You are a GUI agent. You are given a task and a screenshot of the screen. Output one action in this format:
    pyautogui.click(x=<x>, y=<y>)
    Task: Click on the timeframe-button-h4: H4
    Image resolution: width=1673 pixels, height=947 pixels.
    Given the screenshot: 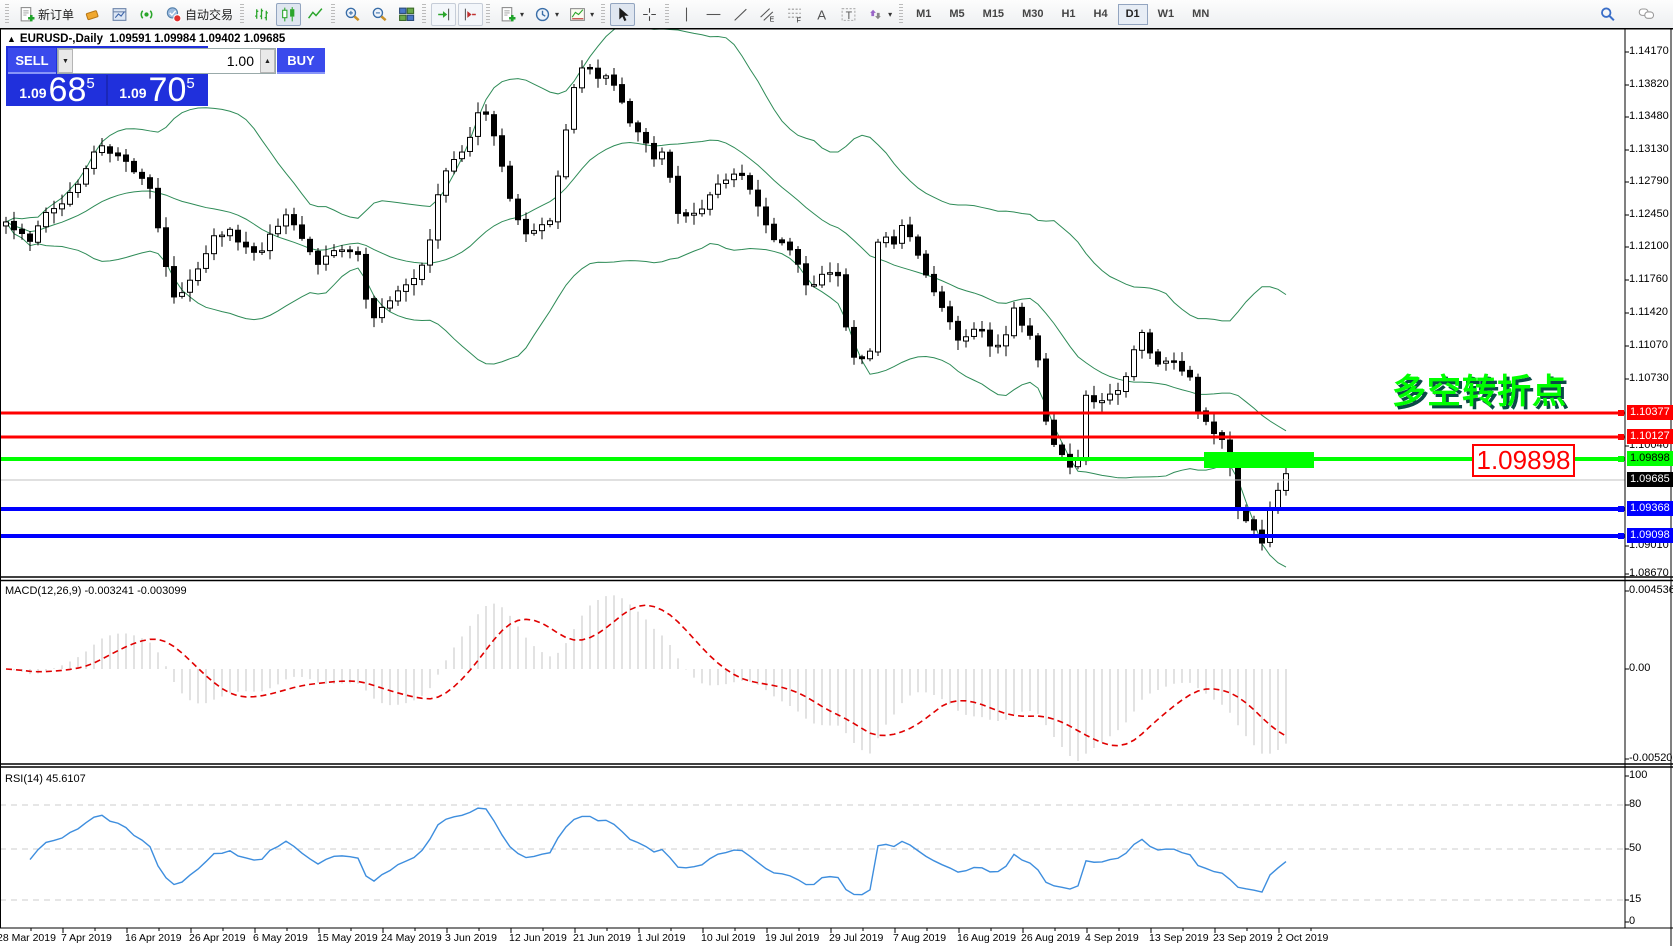 What is the action you would take?
    pyautogui.click(x=1100, y=14)
    